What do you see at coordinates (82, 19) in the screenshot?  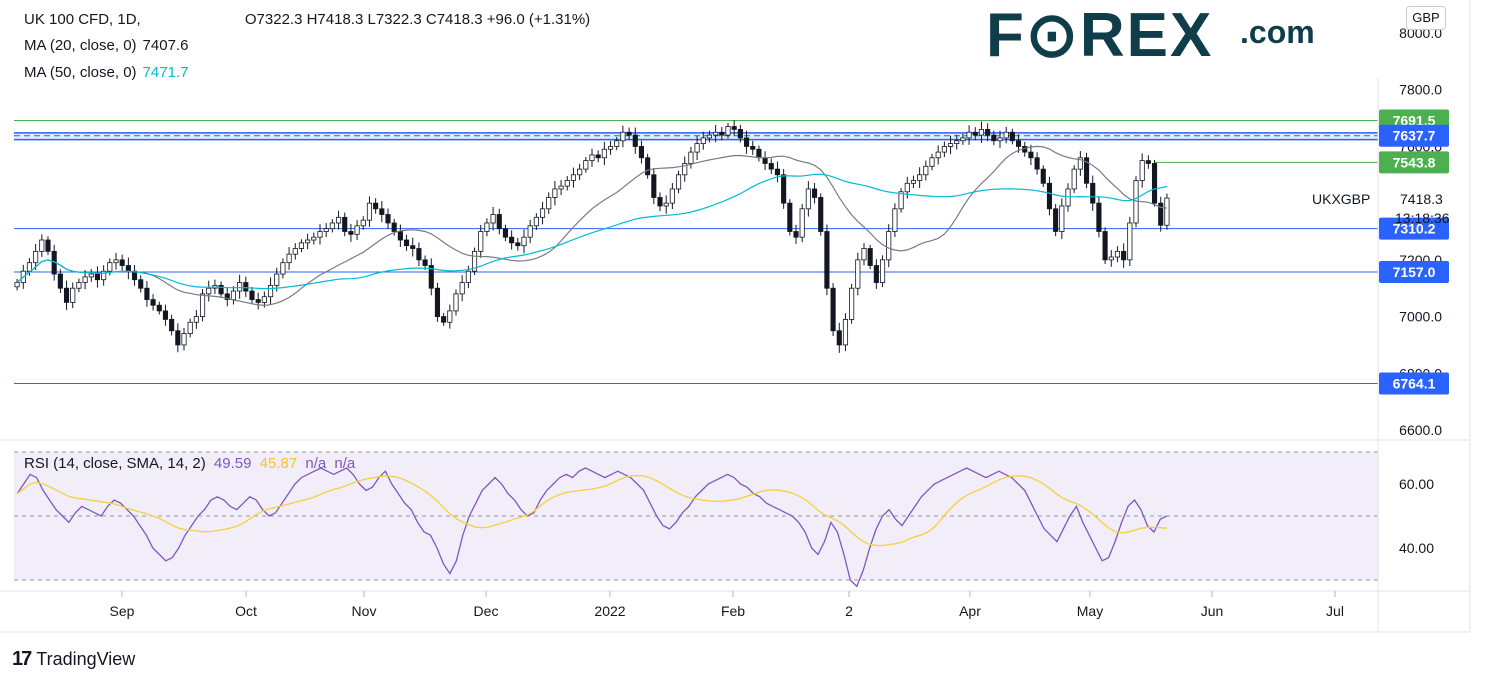 I see `symbol-title: UK 100 CFD, 1D,` at bounding box center [82, 19].